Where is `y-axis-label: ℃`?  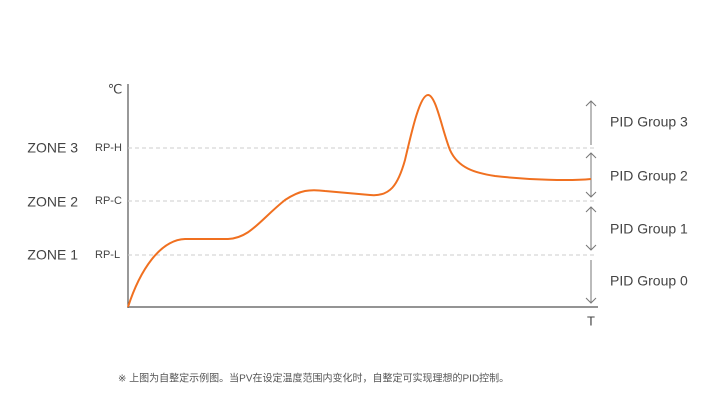
y-axis-label: ℃ is located at coordinates (115, 88).